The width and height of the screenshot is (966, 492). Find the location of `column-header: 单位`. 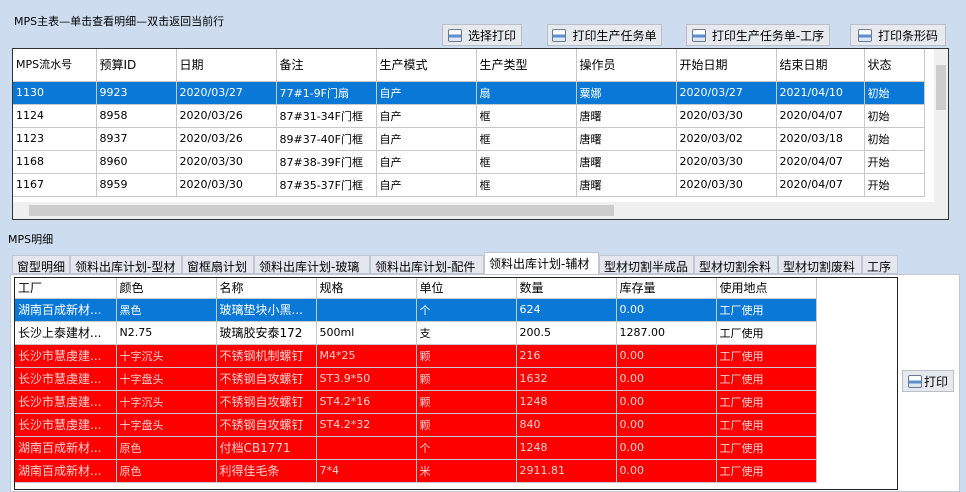

column-header: 单位 is located at coordinates (466, 288).